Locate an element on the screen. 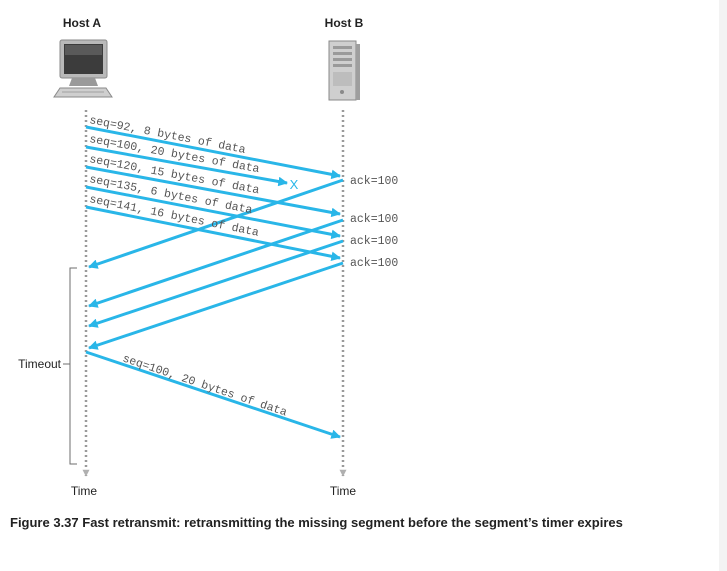 The width and height of the screenshot is (727, 571). server-tower-icon is located at coordinates (344, 70).